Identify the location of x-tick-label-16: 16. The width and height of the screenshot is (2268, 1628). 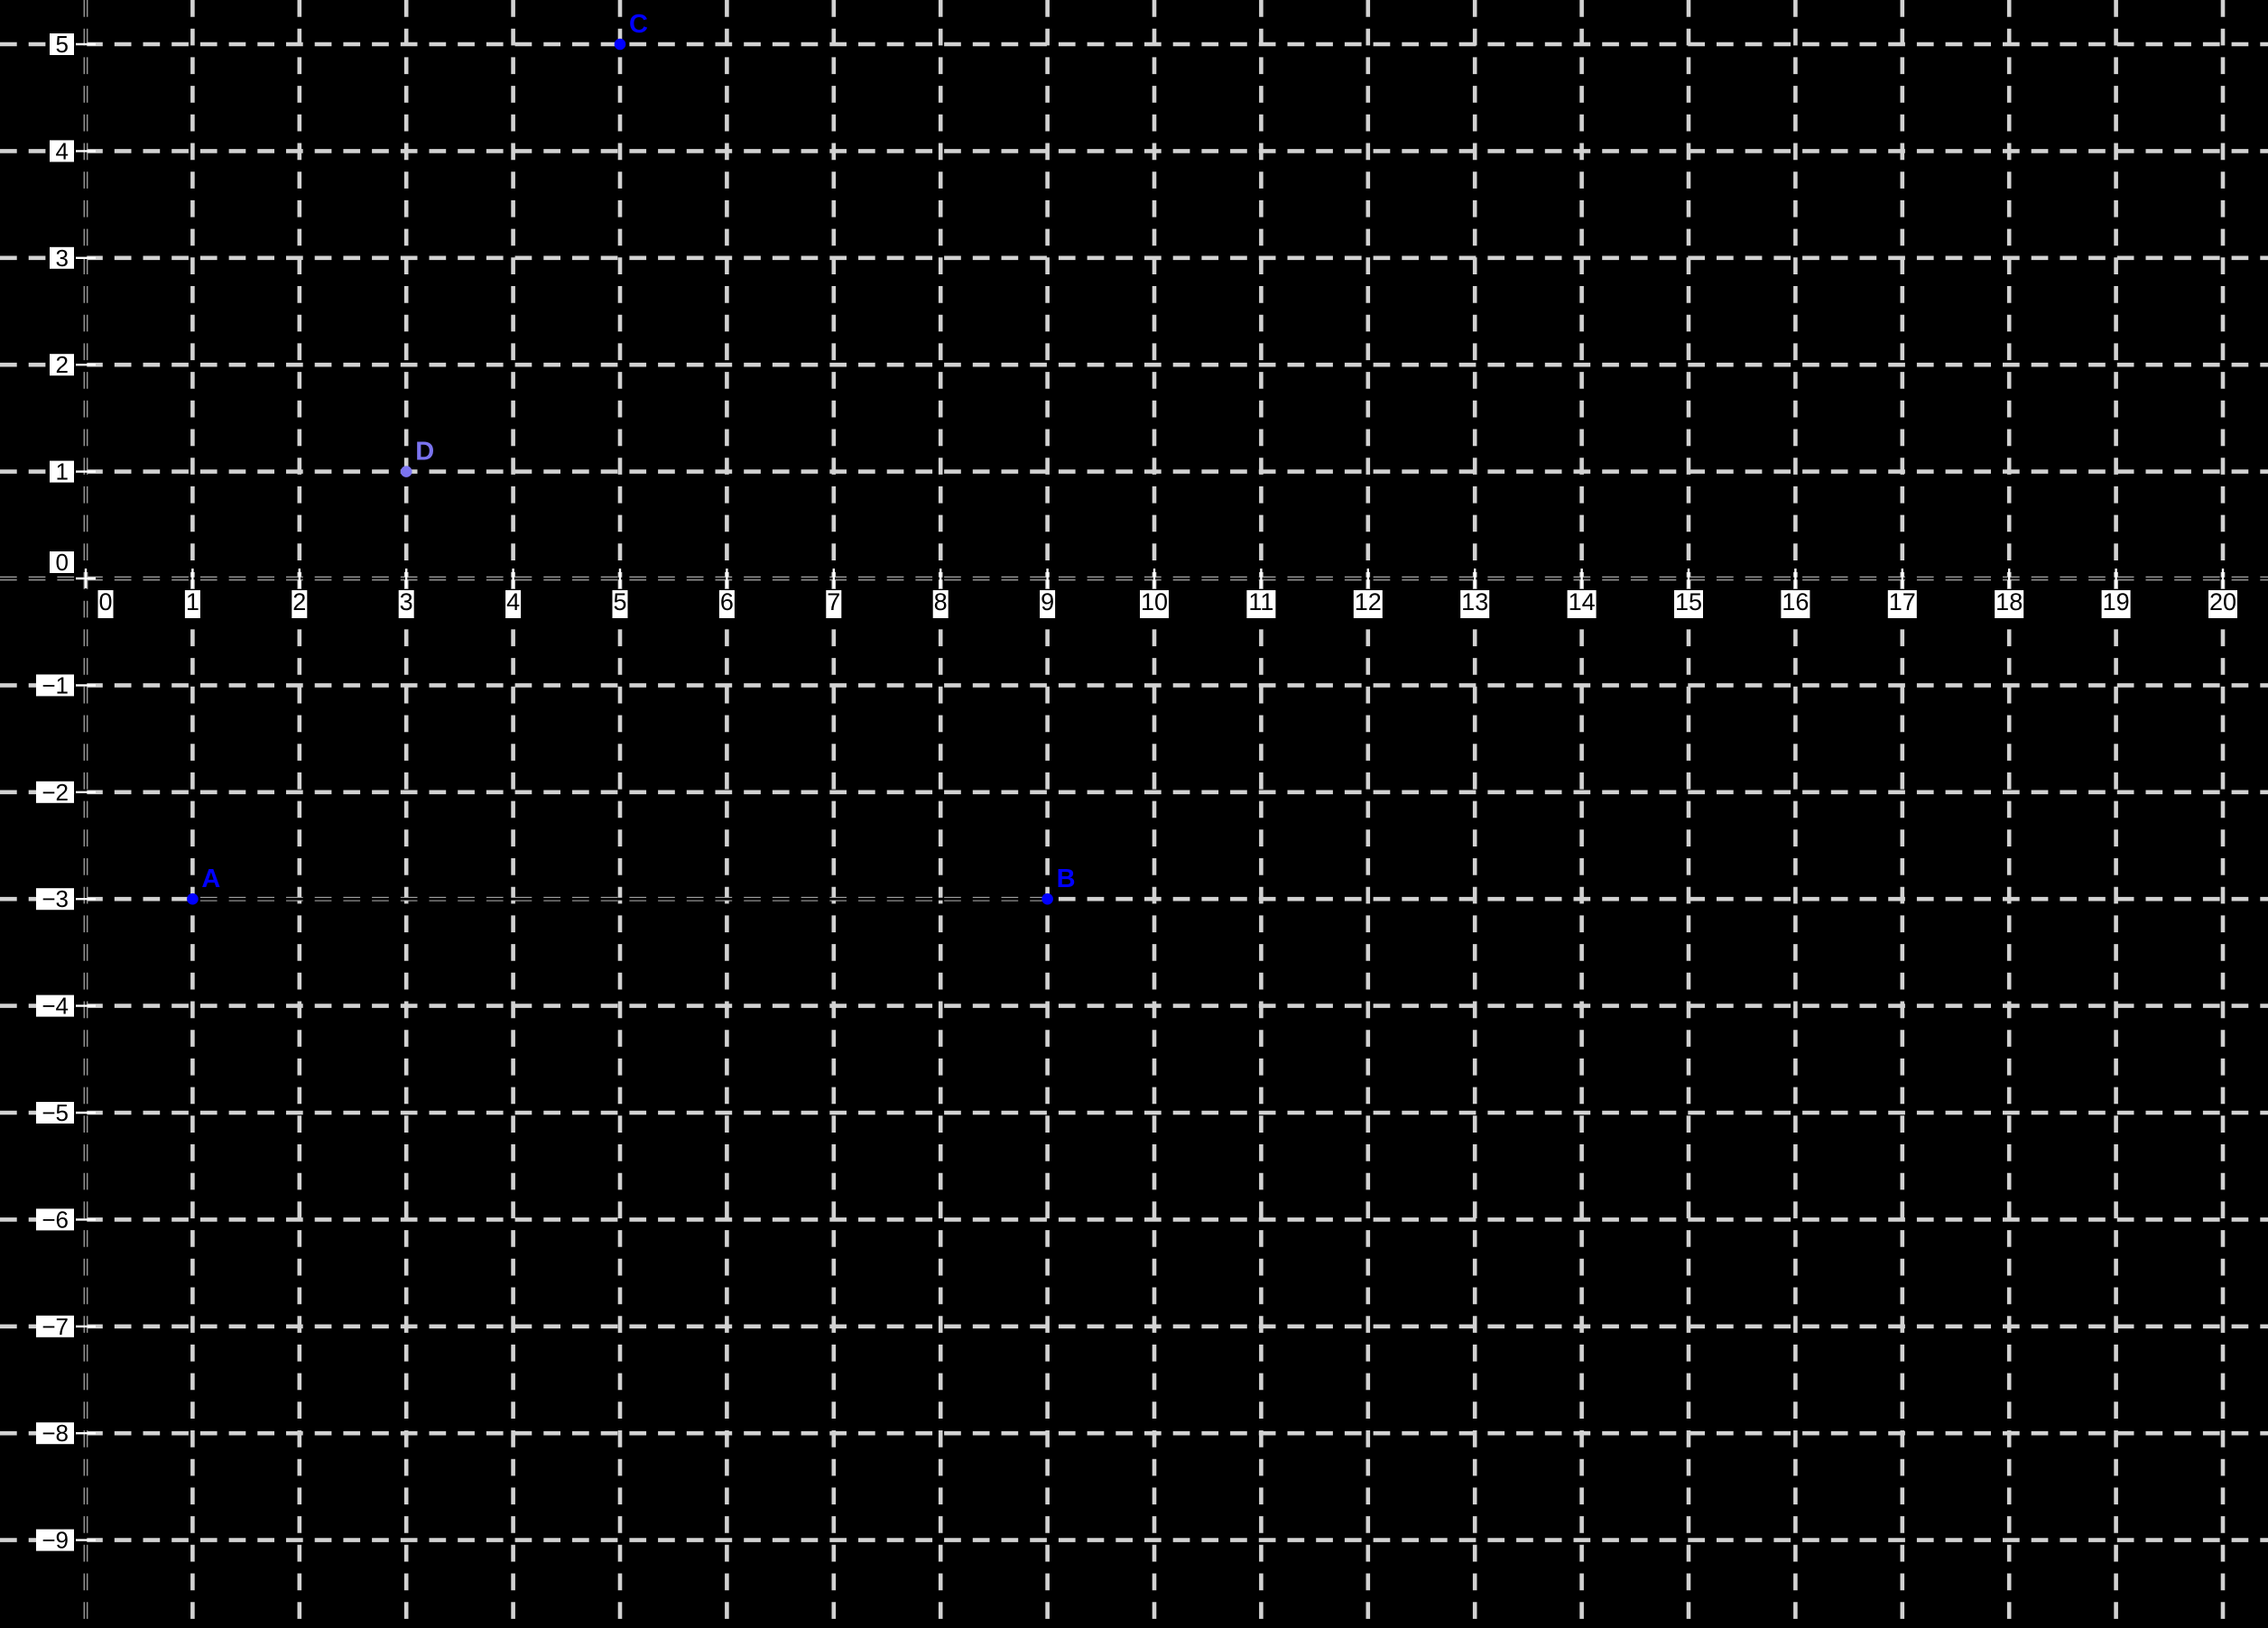
(1796, 601).